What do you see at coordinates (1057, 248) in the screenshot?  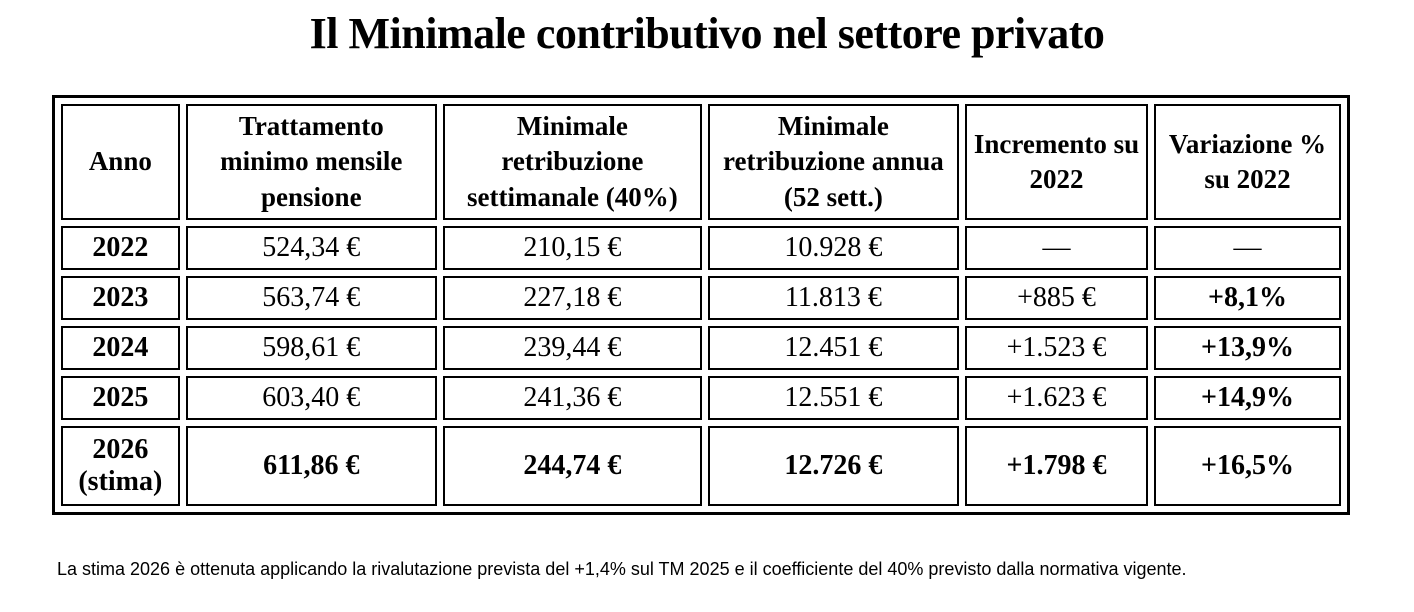 I see `cell-incremento: —` at bounding box center [1057, 248].